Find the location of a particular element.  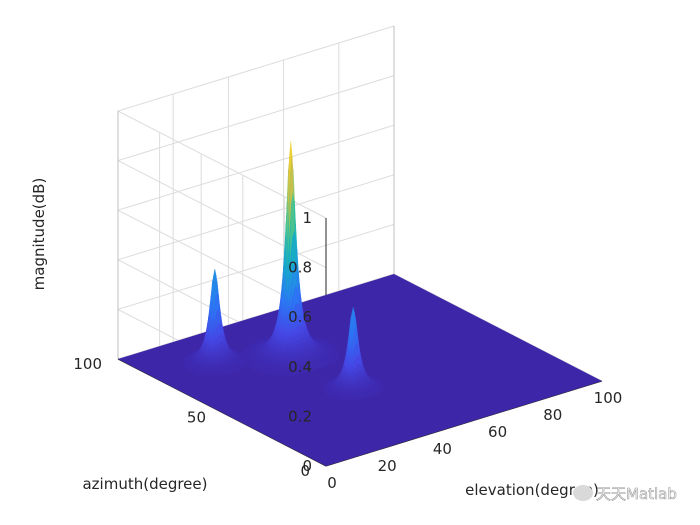

y-axis-label: azimuth(degree) is located at coordinates (144, 484).